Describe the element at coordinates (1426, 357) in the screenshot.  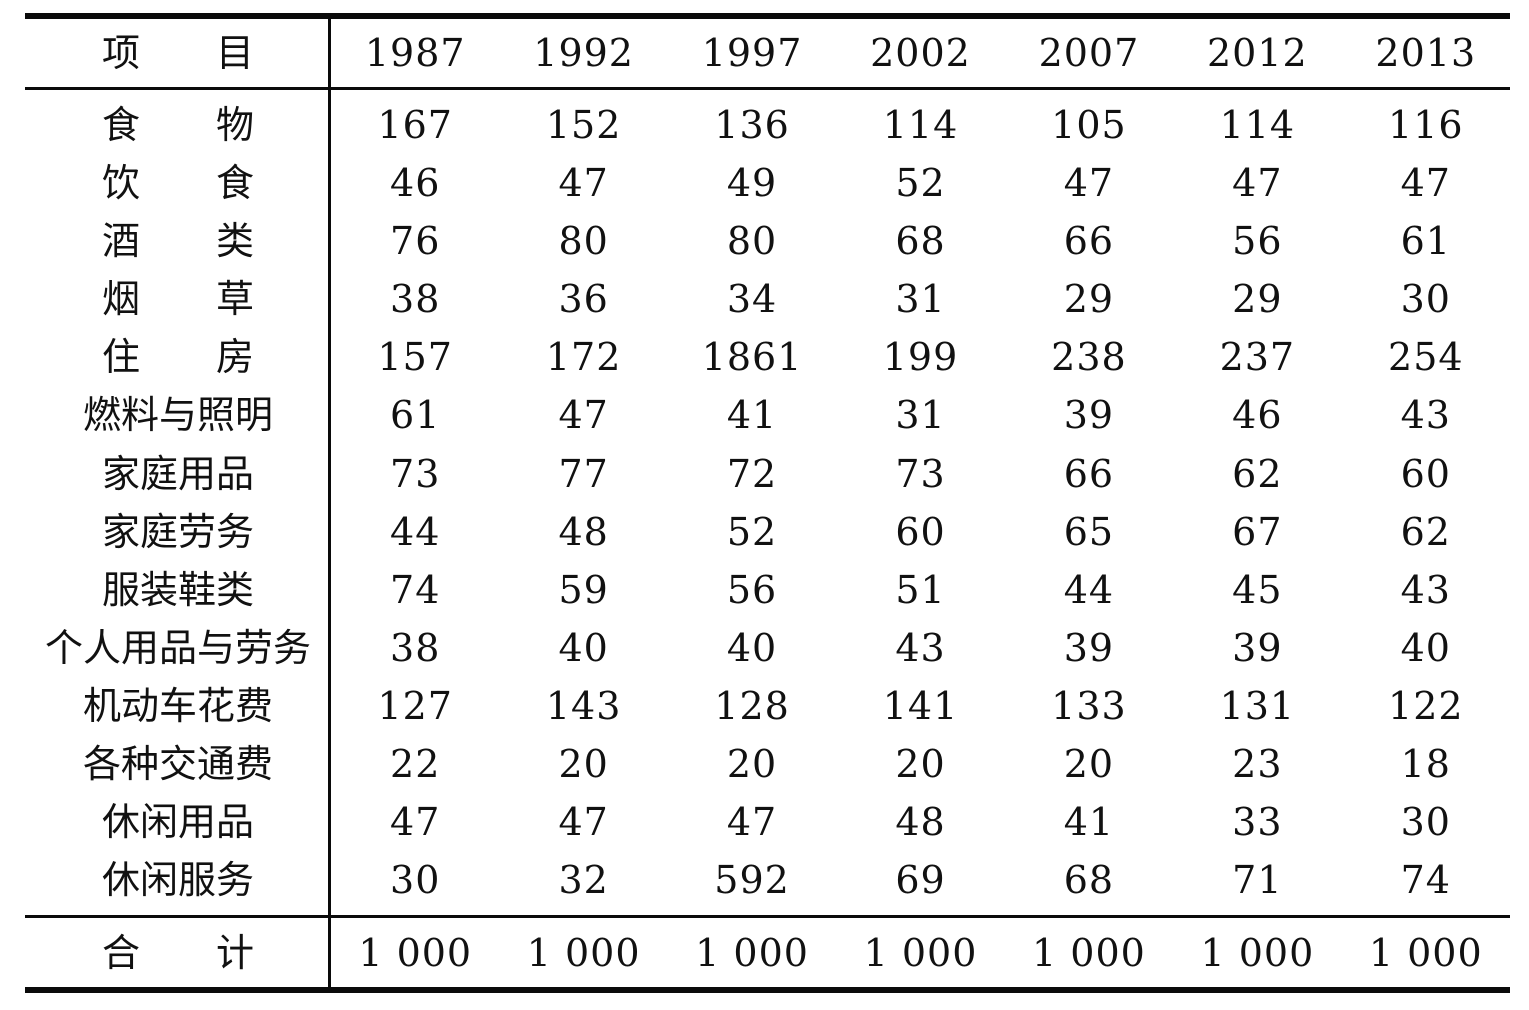
I see `table-cell: 254` at that location.